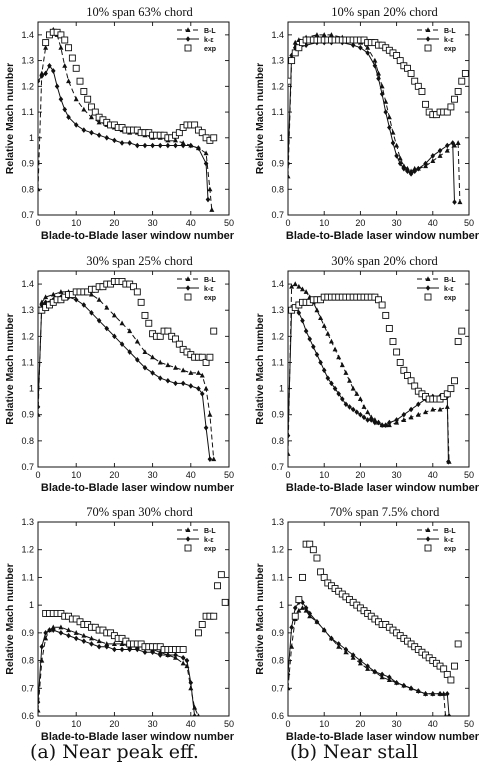 The image size is (483, 770). What do you see at coordinates (354, 752) in the screenshot?
I see `caption-near-stall: (b) Near stall` at bounding box center [354, 752].